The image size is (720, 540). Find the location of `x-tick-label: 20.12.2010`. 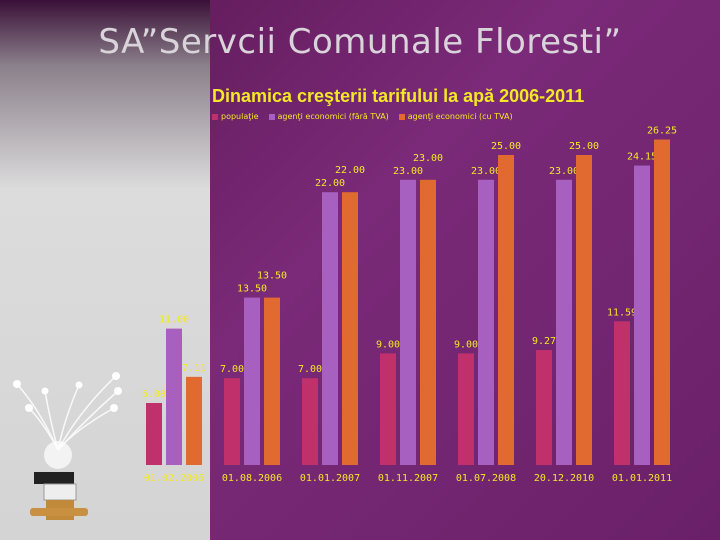

x-tick-label: 20.12.2010 is located at coordinates (564, 478).